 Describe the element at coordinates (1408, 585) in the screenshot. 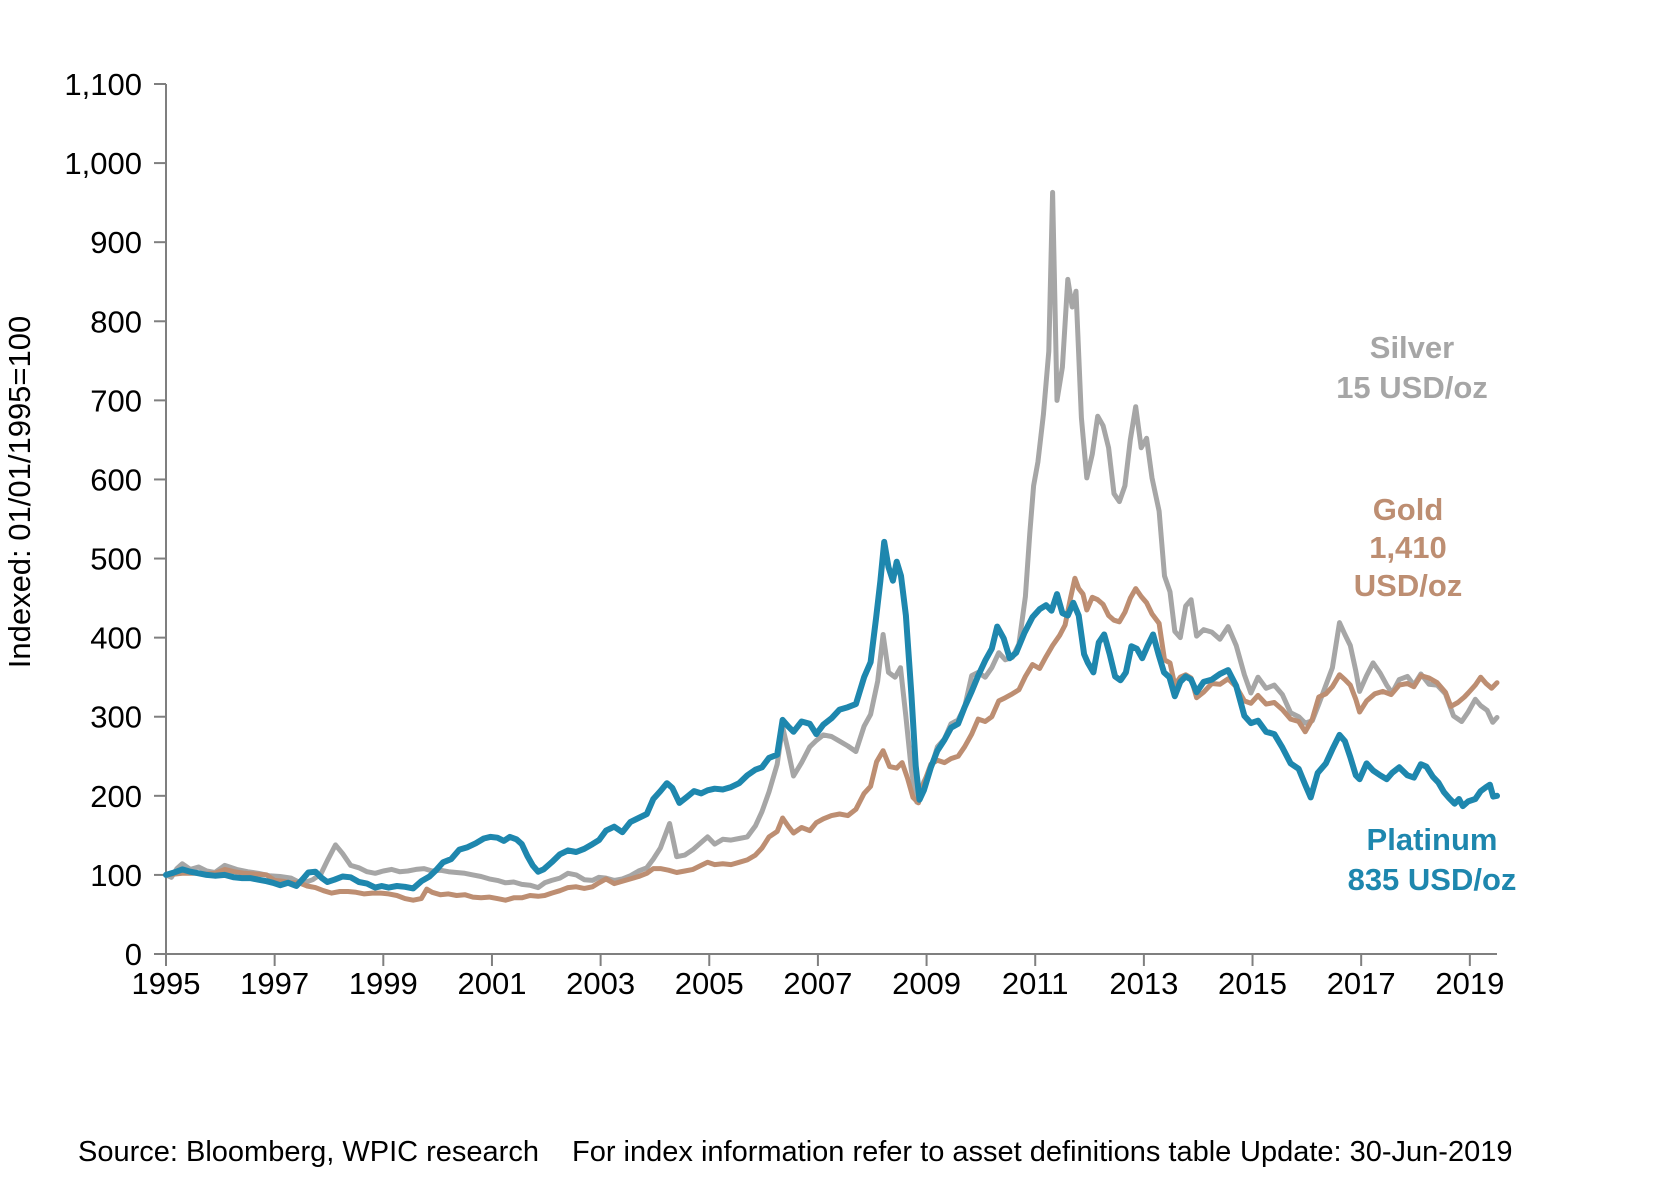

I see `gold-annotation: USD/oz` at that location.